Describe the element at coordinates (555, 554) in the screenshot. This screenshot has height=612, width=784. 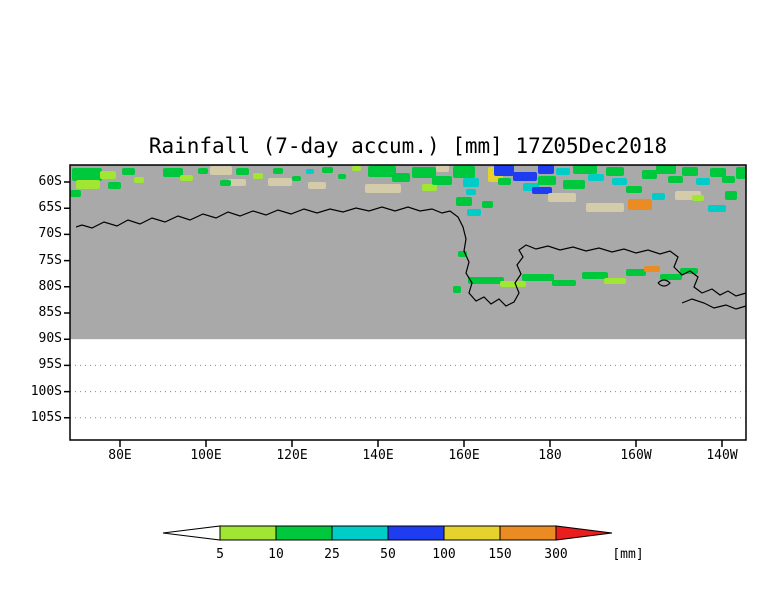
I see `colorbar-tick-label: 300` at that location.